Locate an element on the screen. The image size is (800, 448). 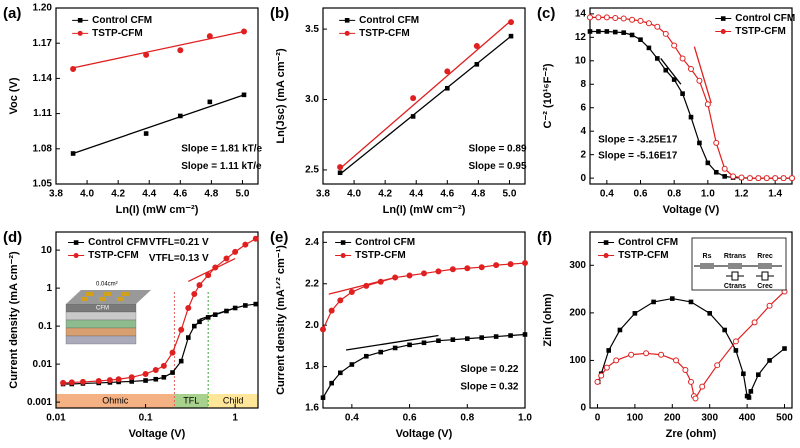
y-tick-label: 8 is located at coordinates (583, 84).